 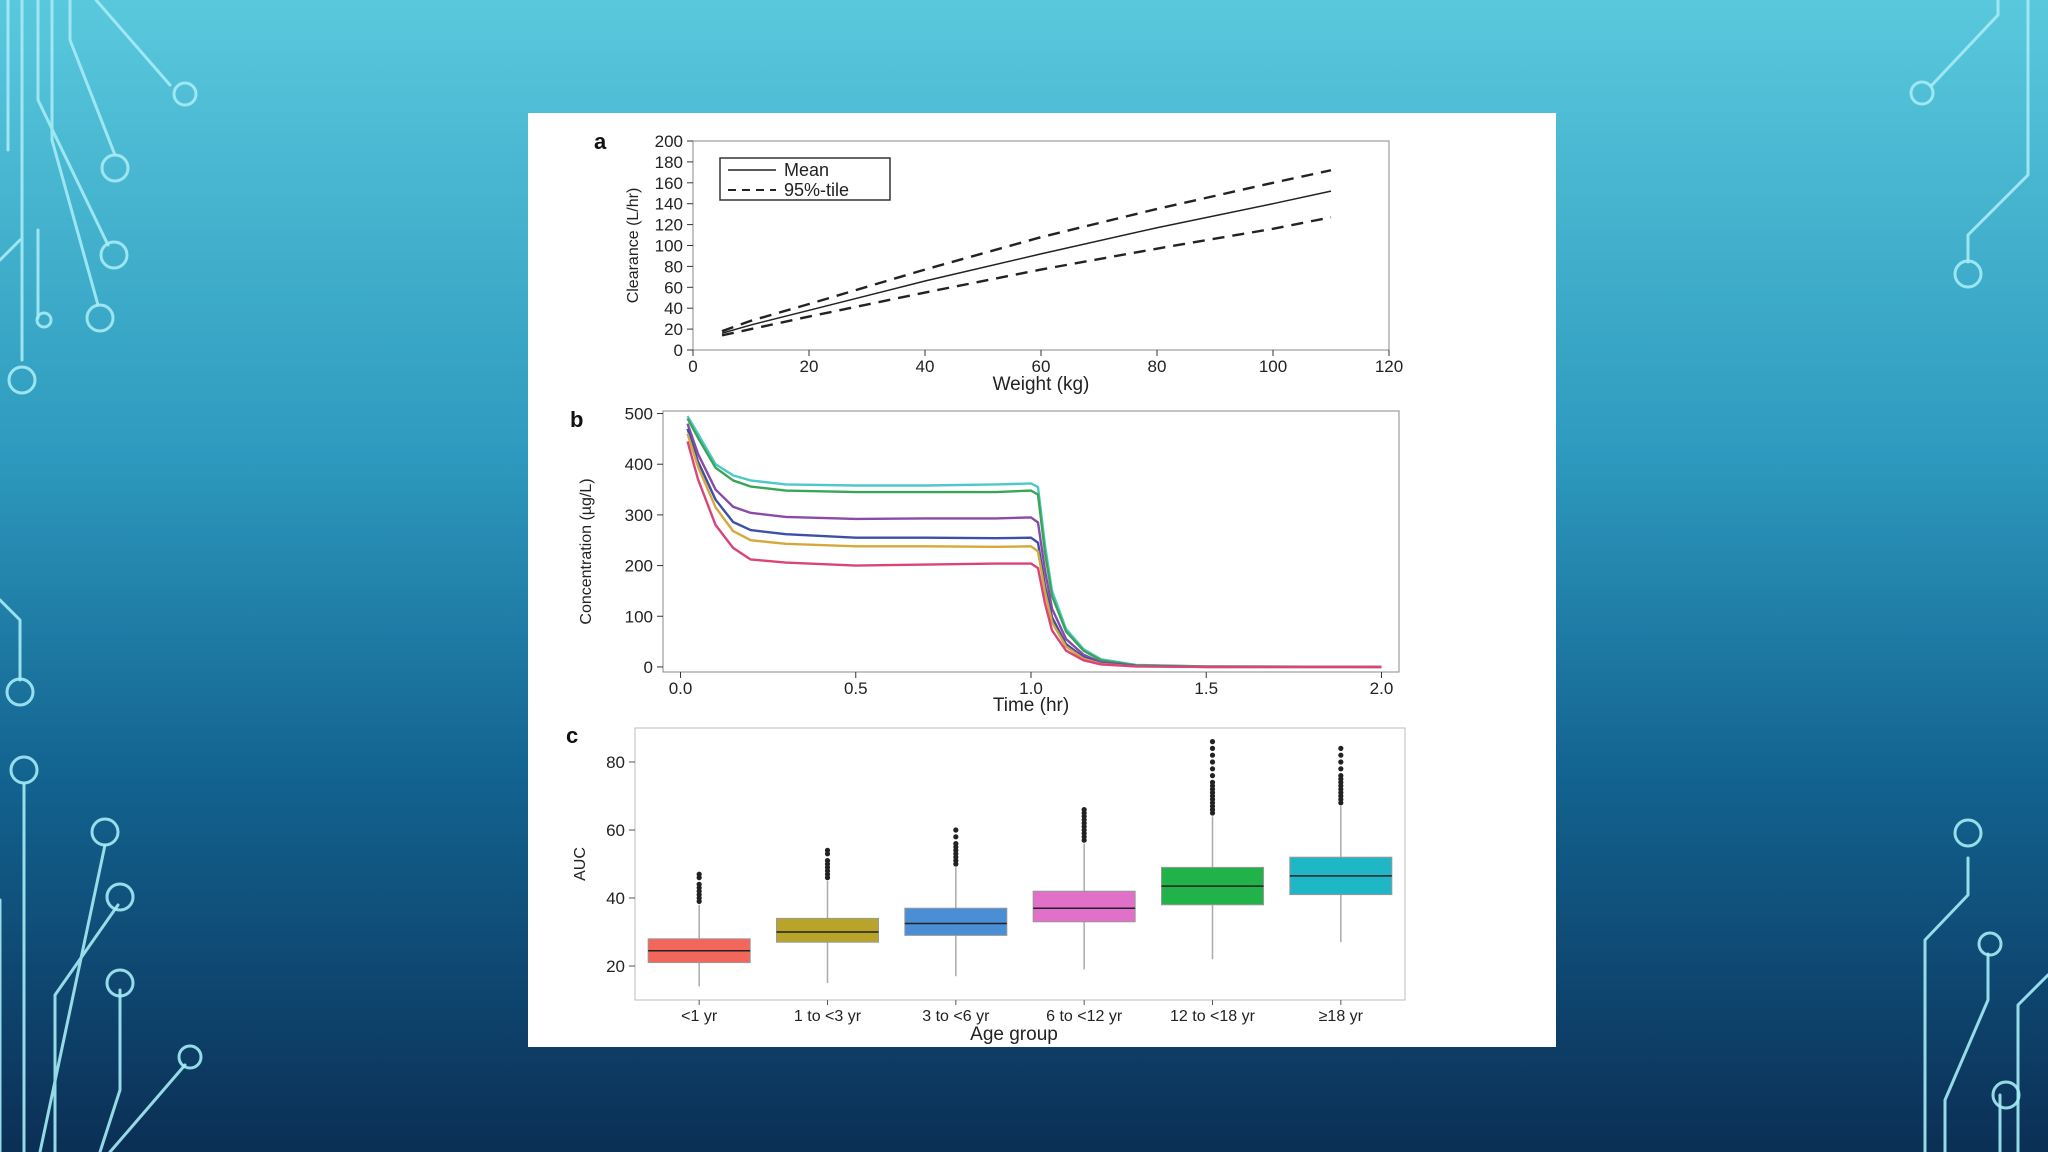 I want to click on panel-a-letter: a, so click(x=600, y=141).